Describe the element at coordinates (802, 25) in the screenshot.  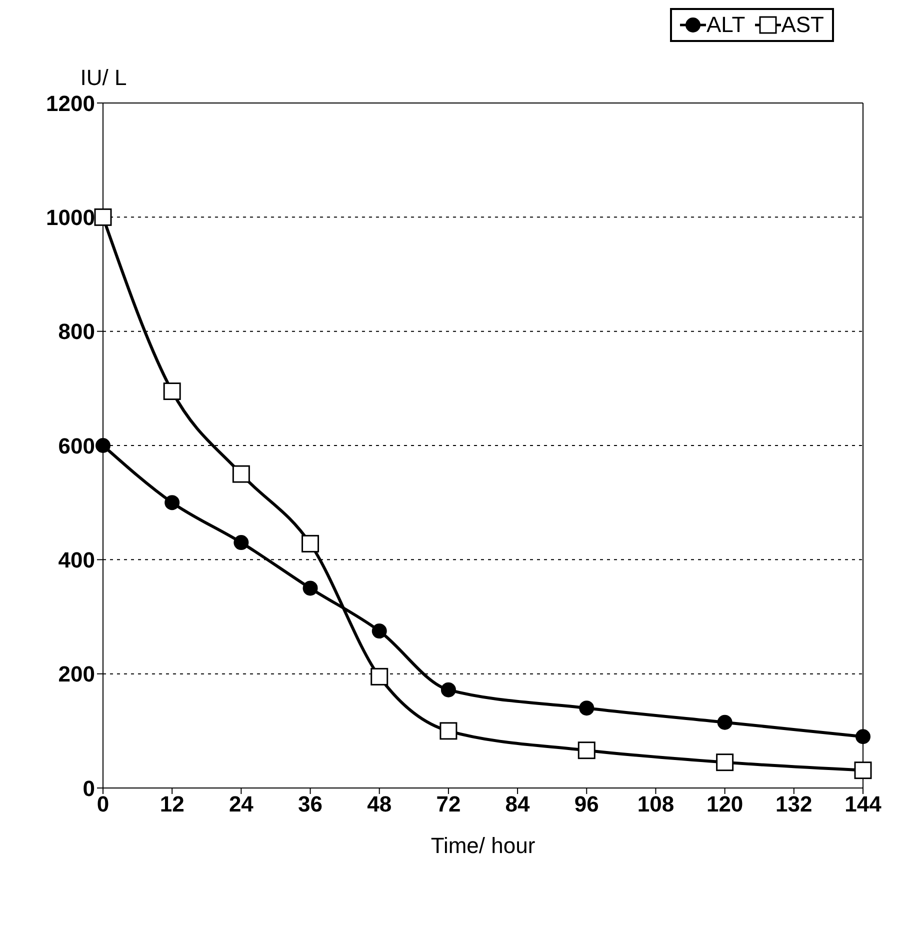
I see `legend-label: AST` at that location.